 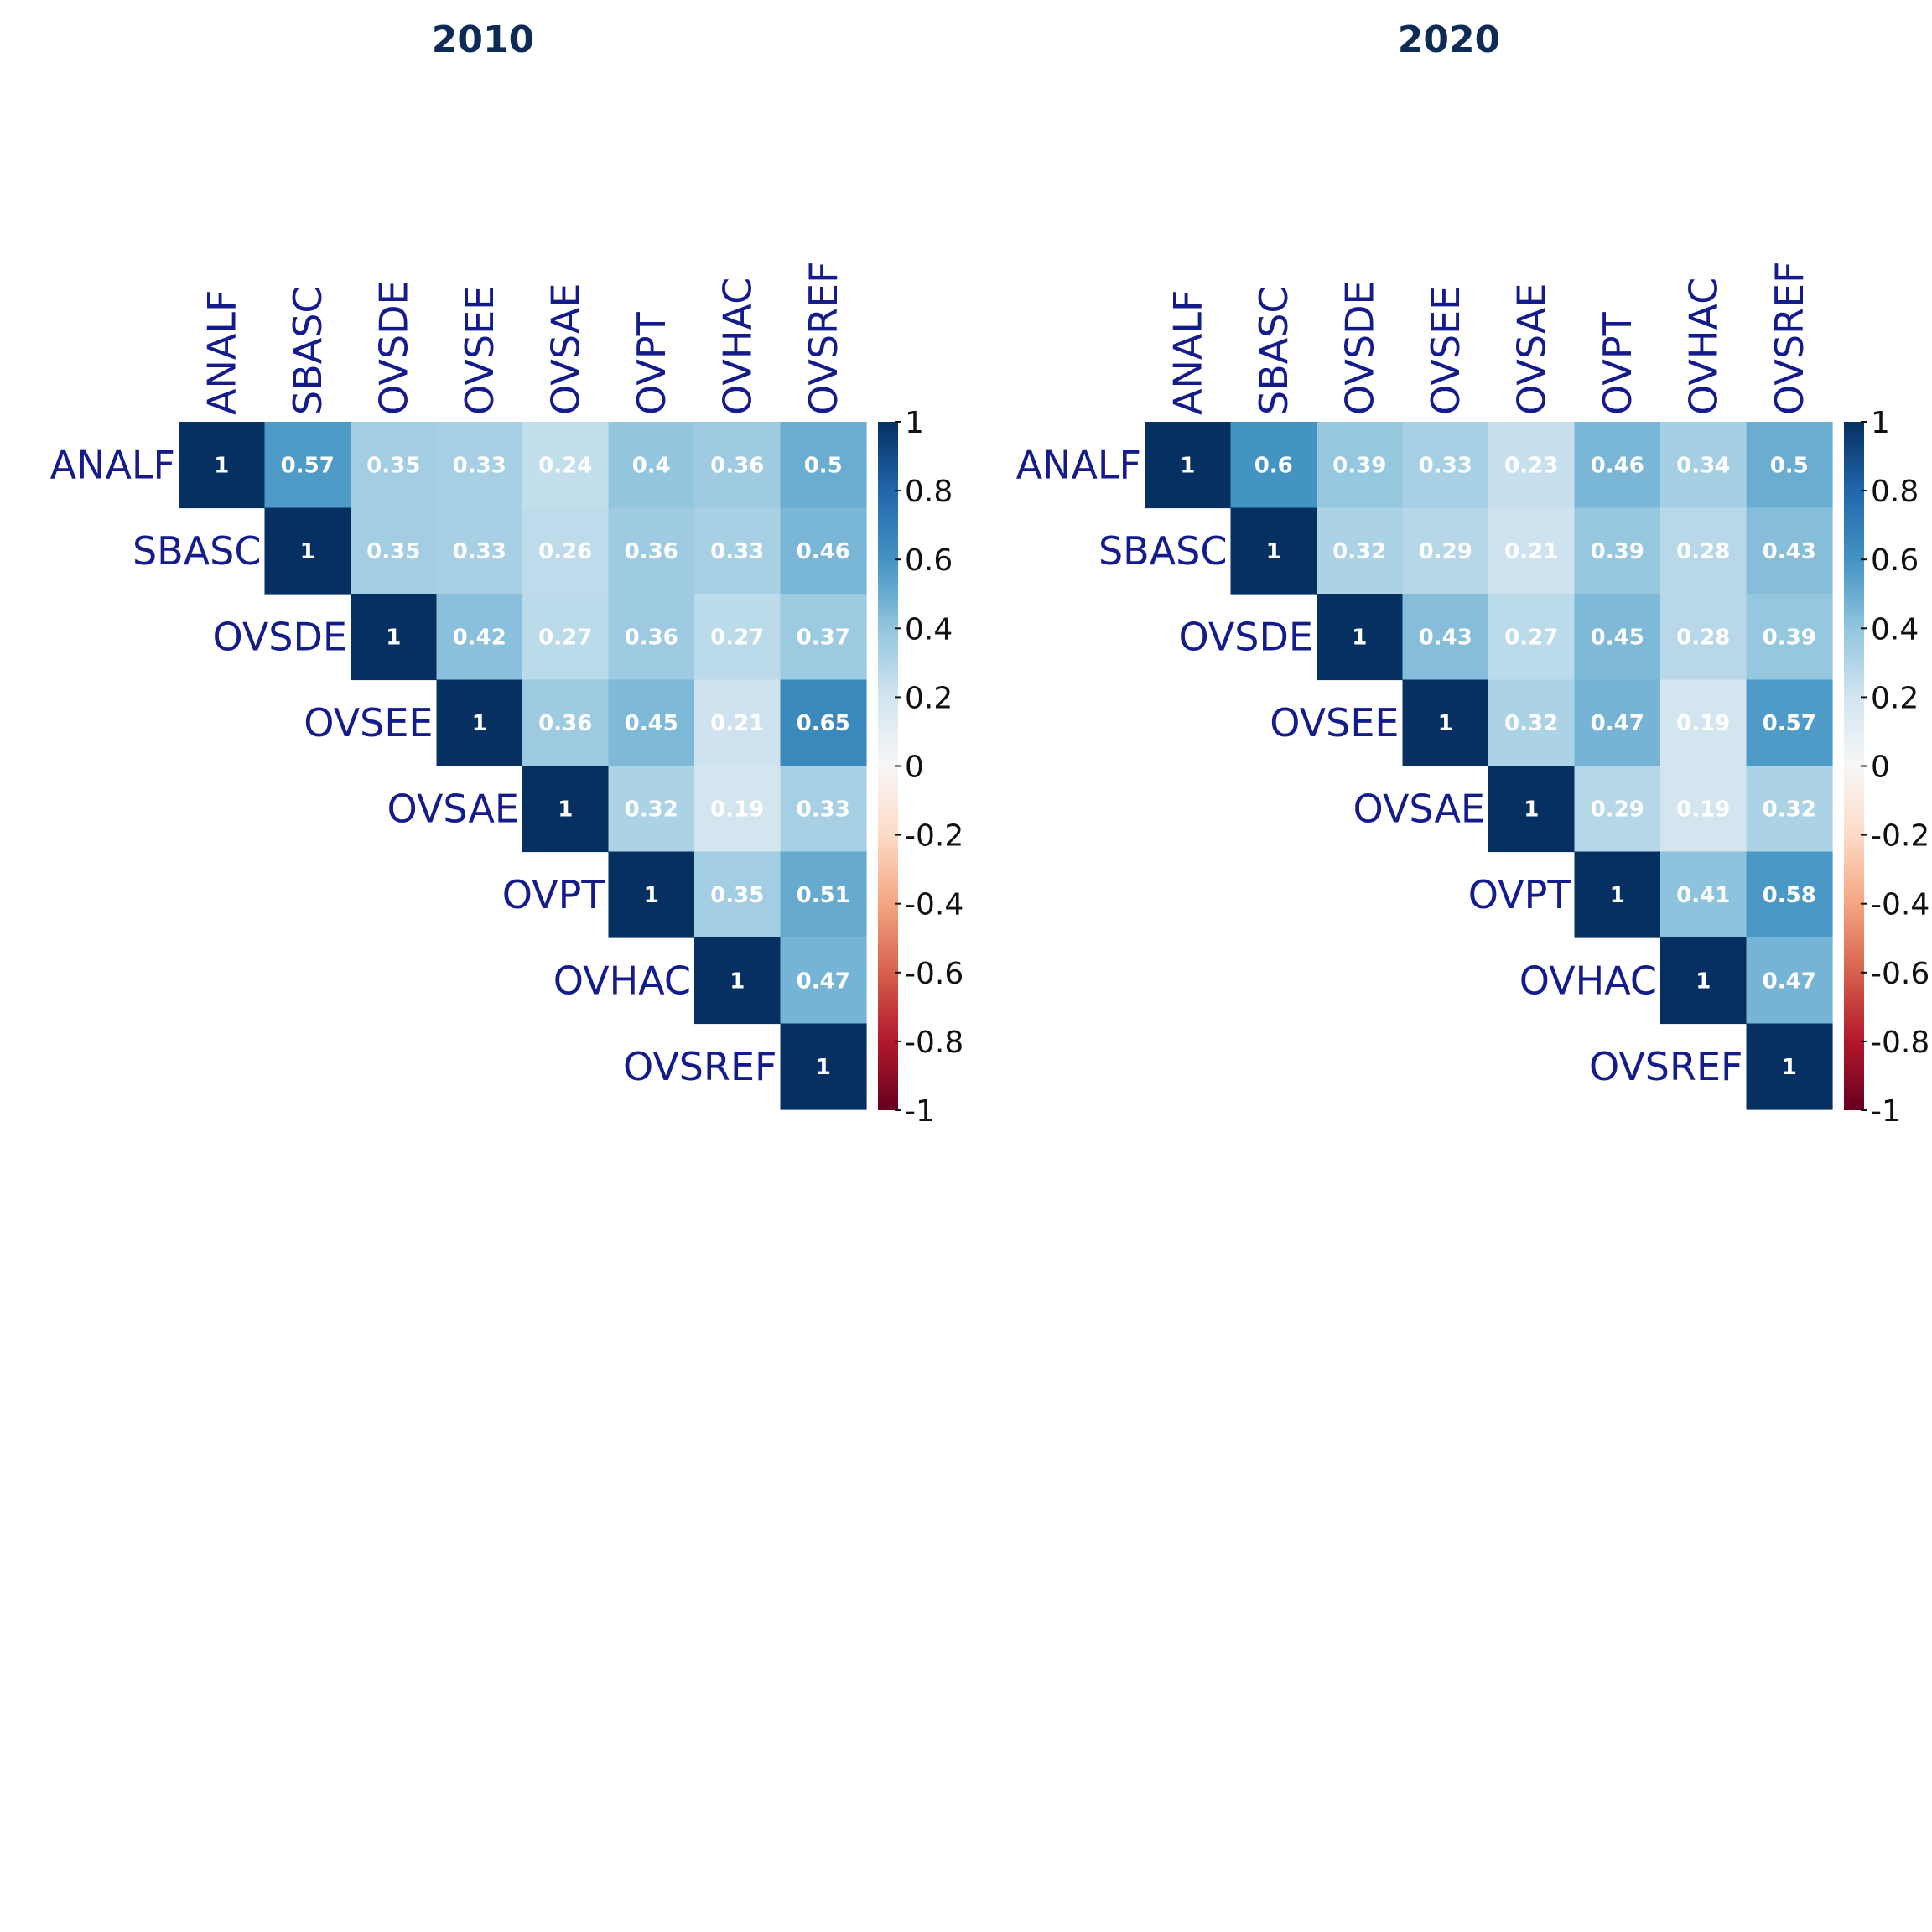 What do you see at coordinates (479, 350) in the screenshot?
I see `column-label-ovsee: OVSEE` at bounding box center [479, 350].